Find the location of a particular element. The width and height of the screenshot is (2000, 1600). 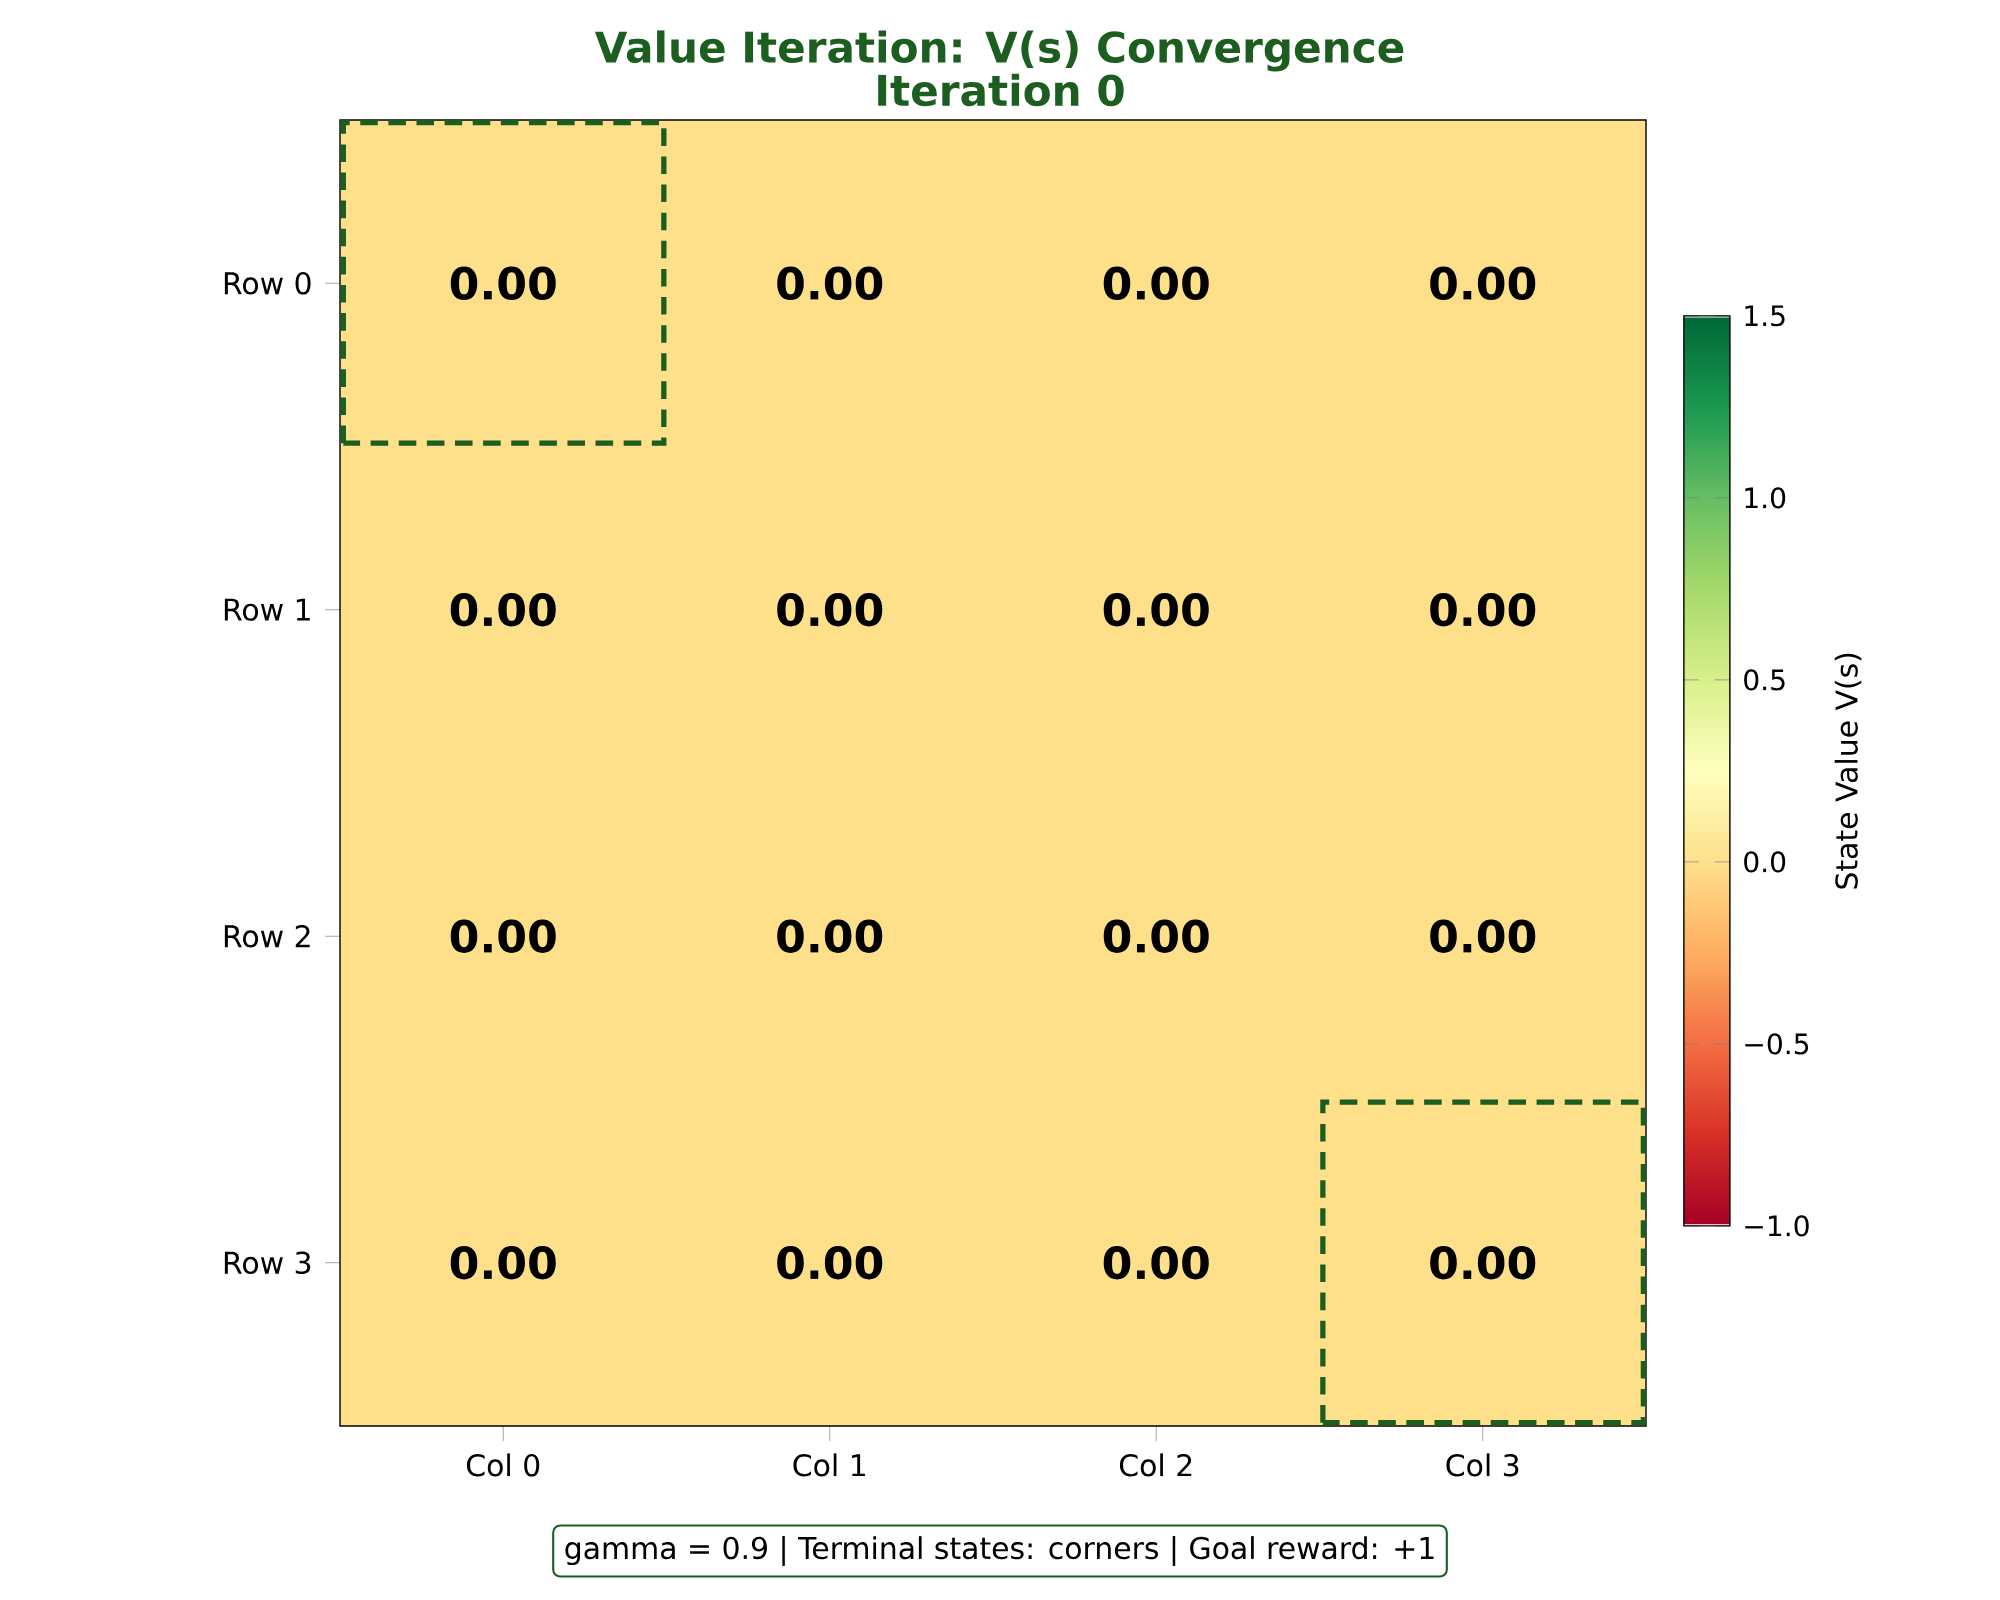

y-tick-label: Row 1 is located at coordinates (267, 609).